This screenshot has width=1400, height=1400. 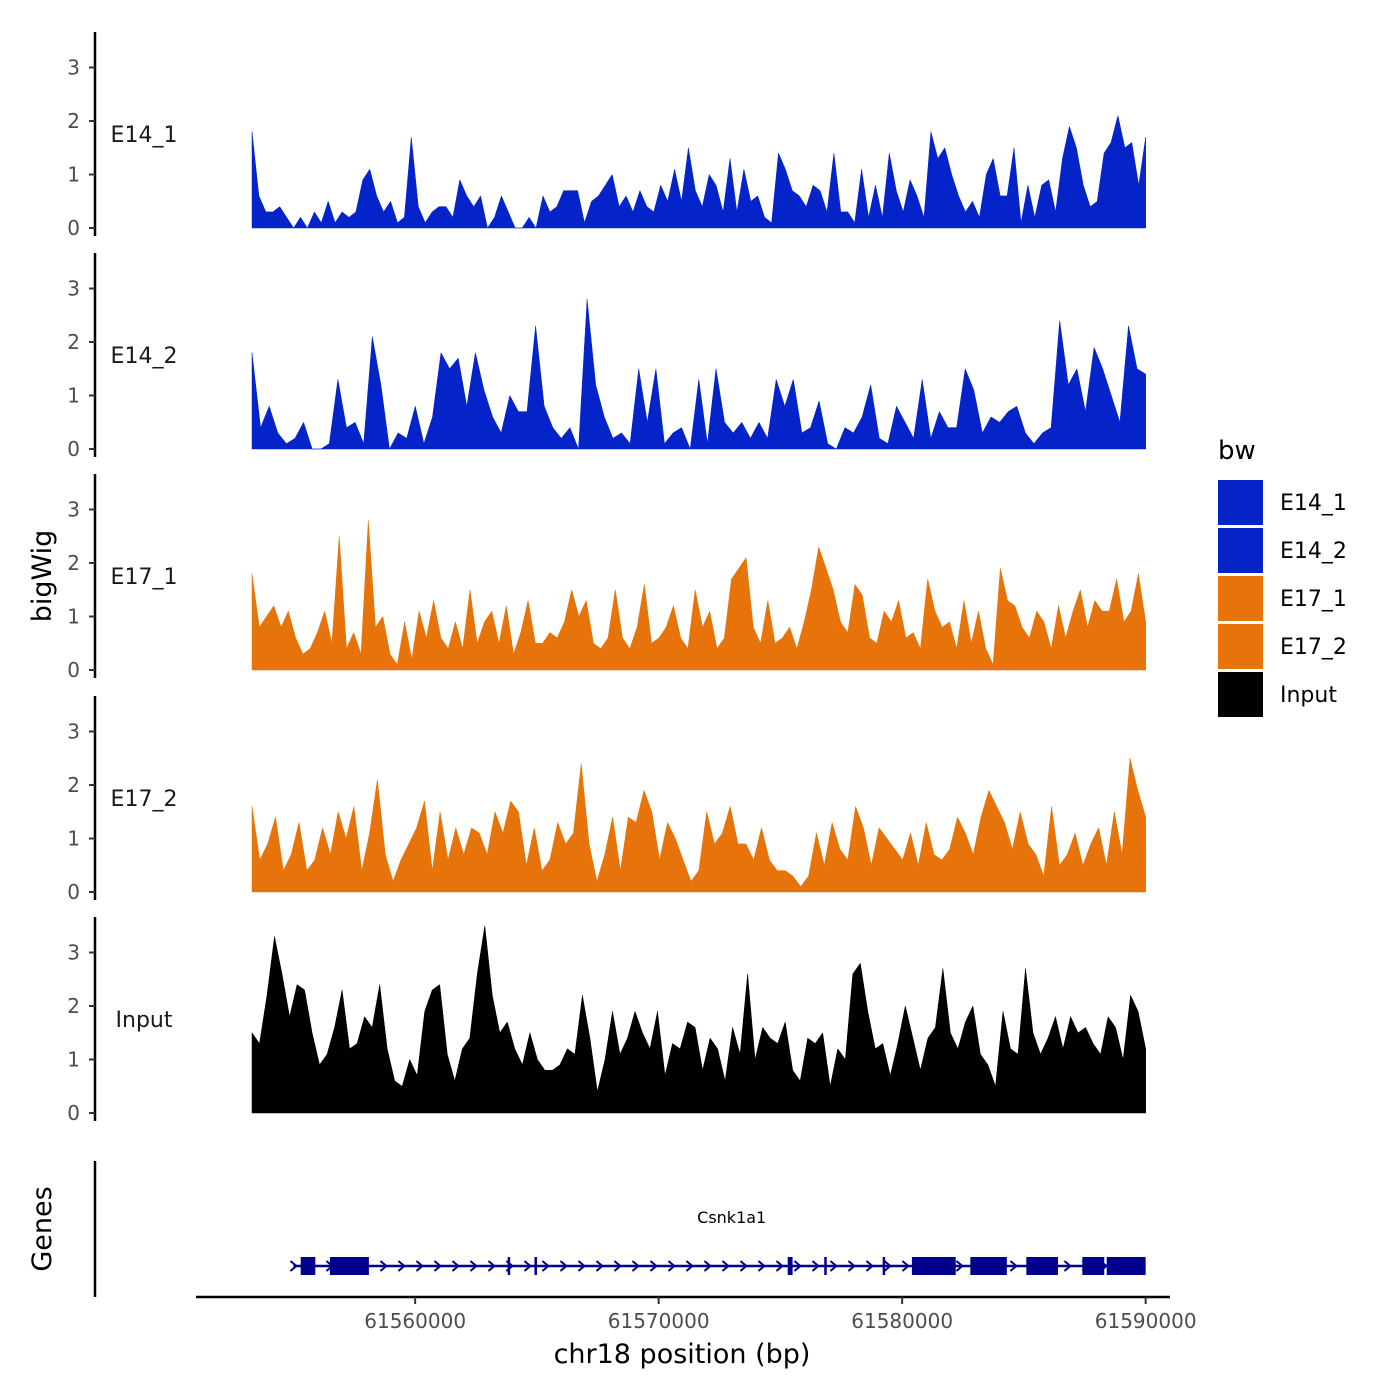 What do you see at coordinates (698, 1019) in the screenshot?
I see `area-series-input` at bounding box center [698, 1019].